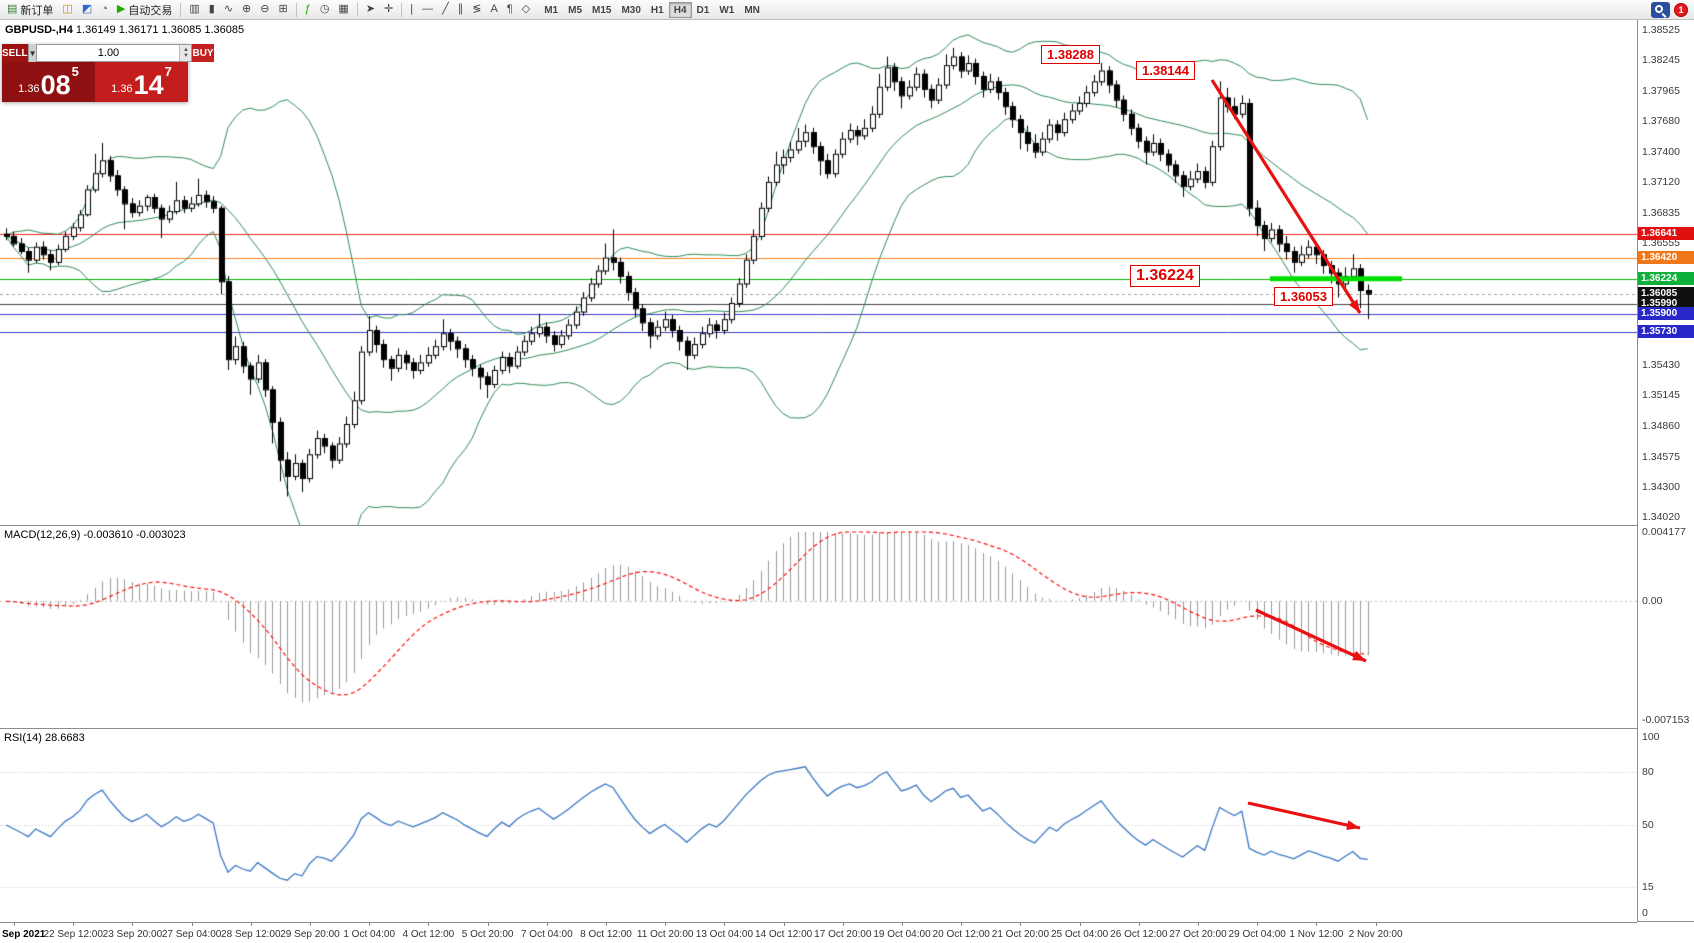 This screenshot has width=1694, height=943. What do you see at coordinates (1661, 90) in the screenshot?
I see `price-axis-label: 1.37965` at bounding box center [1661, 90].